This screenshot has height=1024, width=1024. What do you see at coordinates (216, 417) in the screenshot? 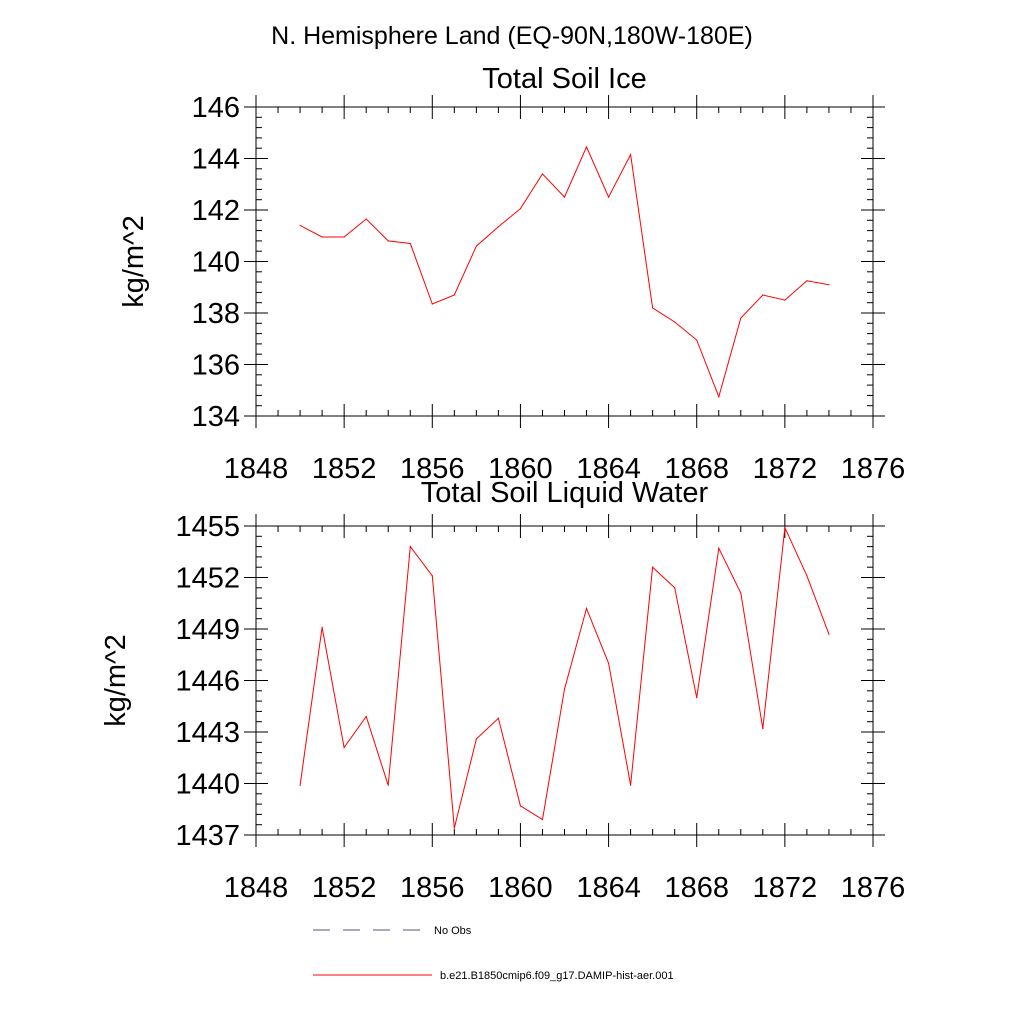
I see `y-tick-label: 134` at bounding box center [216, 417].